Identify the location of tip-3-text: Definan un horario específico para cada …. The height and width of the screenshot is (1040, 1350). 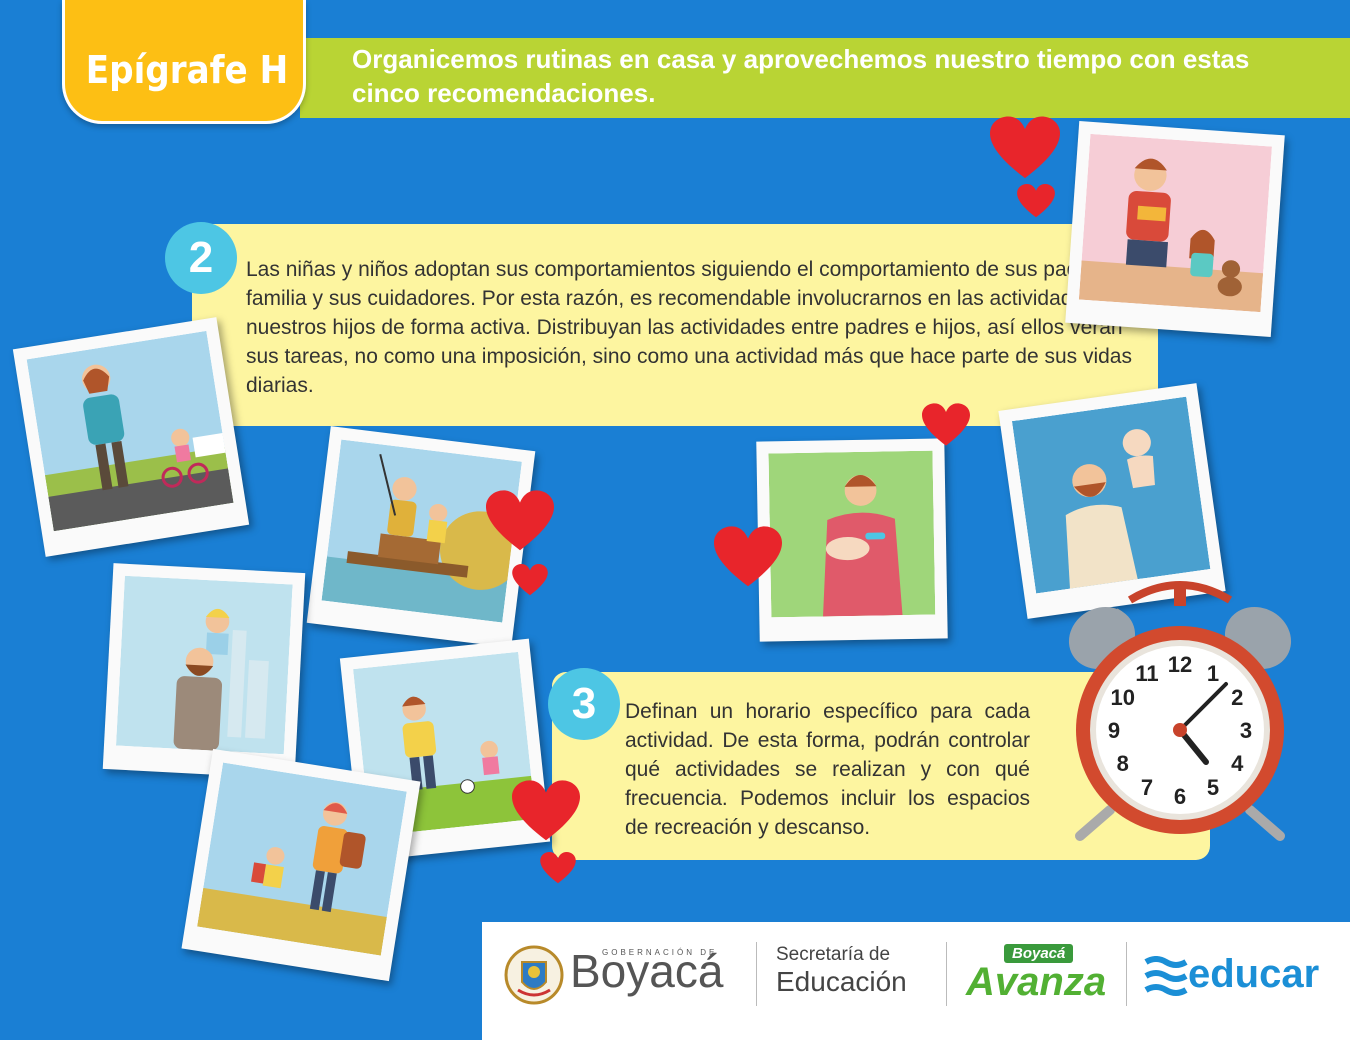
(827, 769).